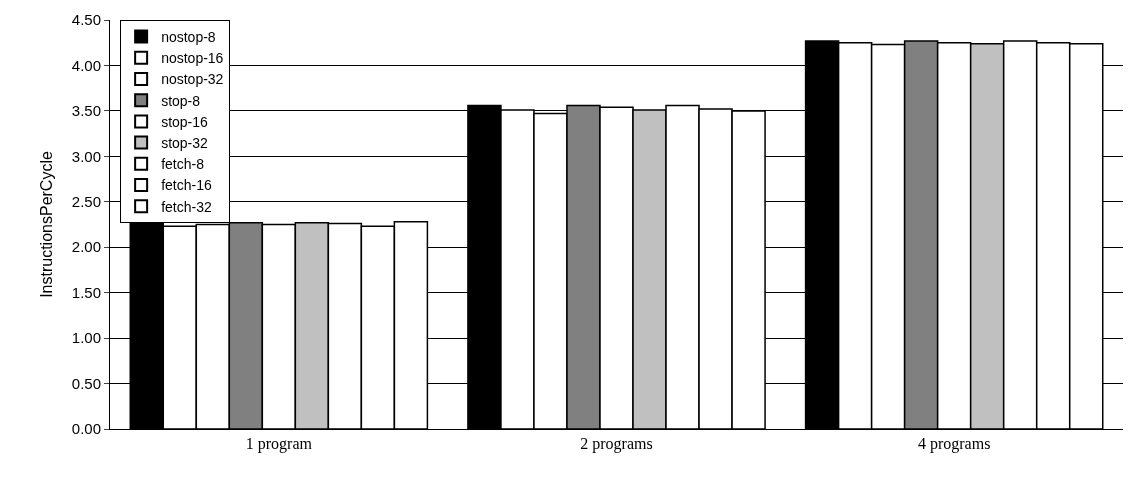  What do you see at coordinates (192, 58) in the screenshot?
I see `legend-label: nostop-16` at bounding box center [192, 58].